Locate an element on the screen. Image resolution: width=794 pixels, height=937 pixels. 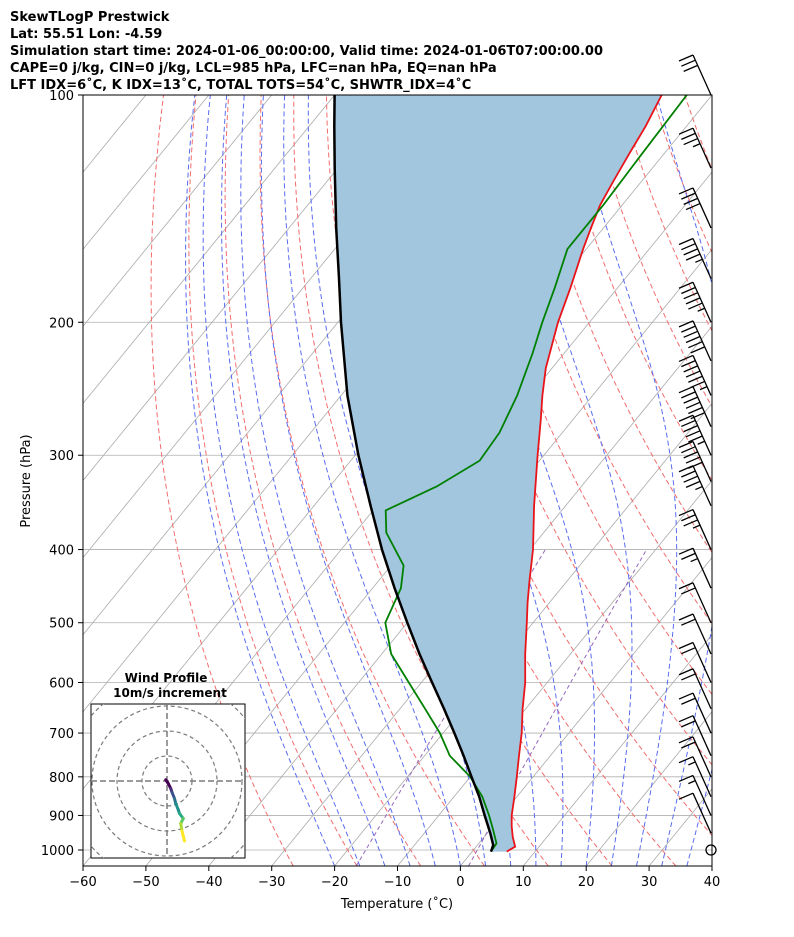
x-axis-title: Temperature (˚C) is located at coordinates (396, 904).